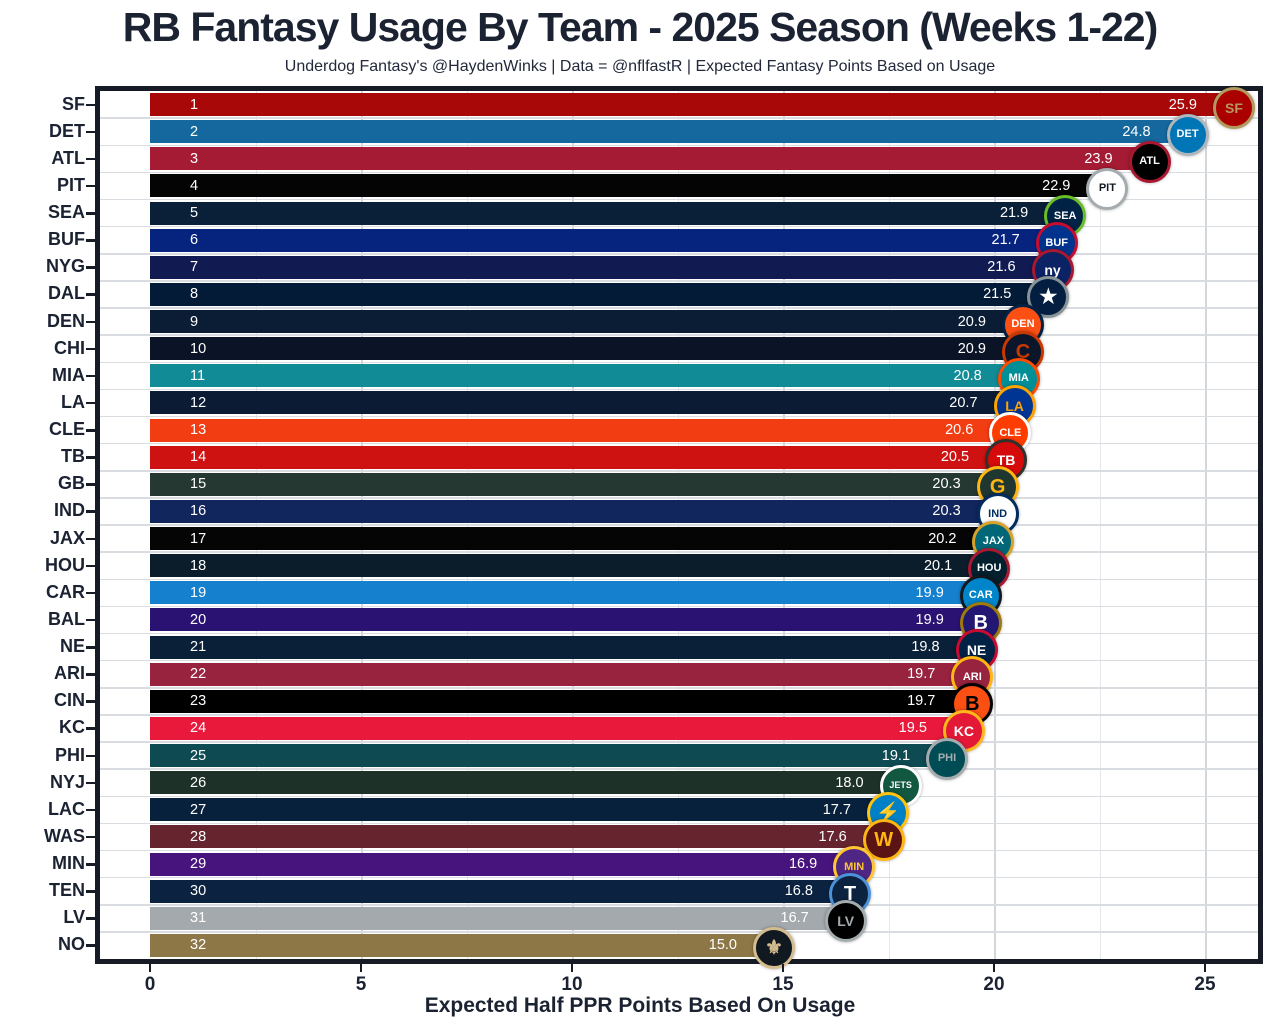 Image resolution: width=1280 pixels, height=1024 pixels. I want to click on team-label: LV, so click(74, 917).